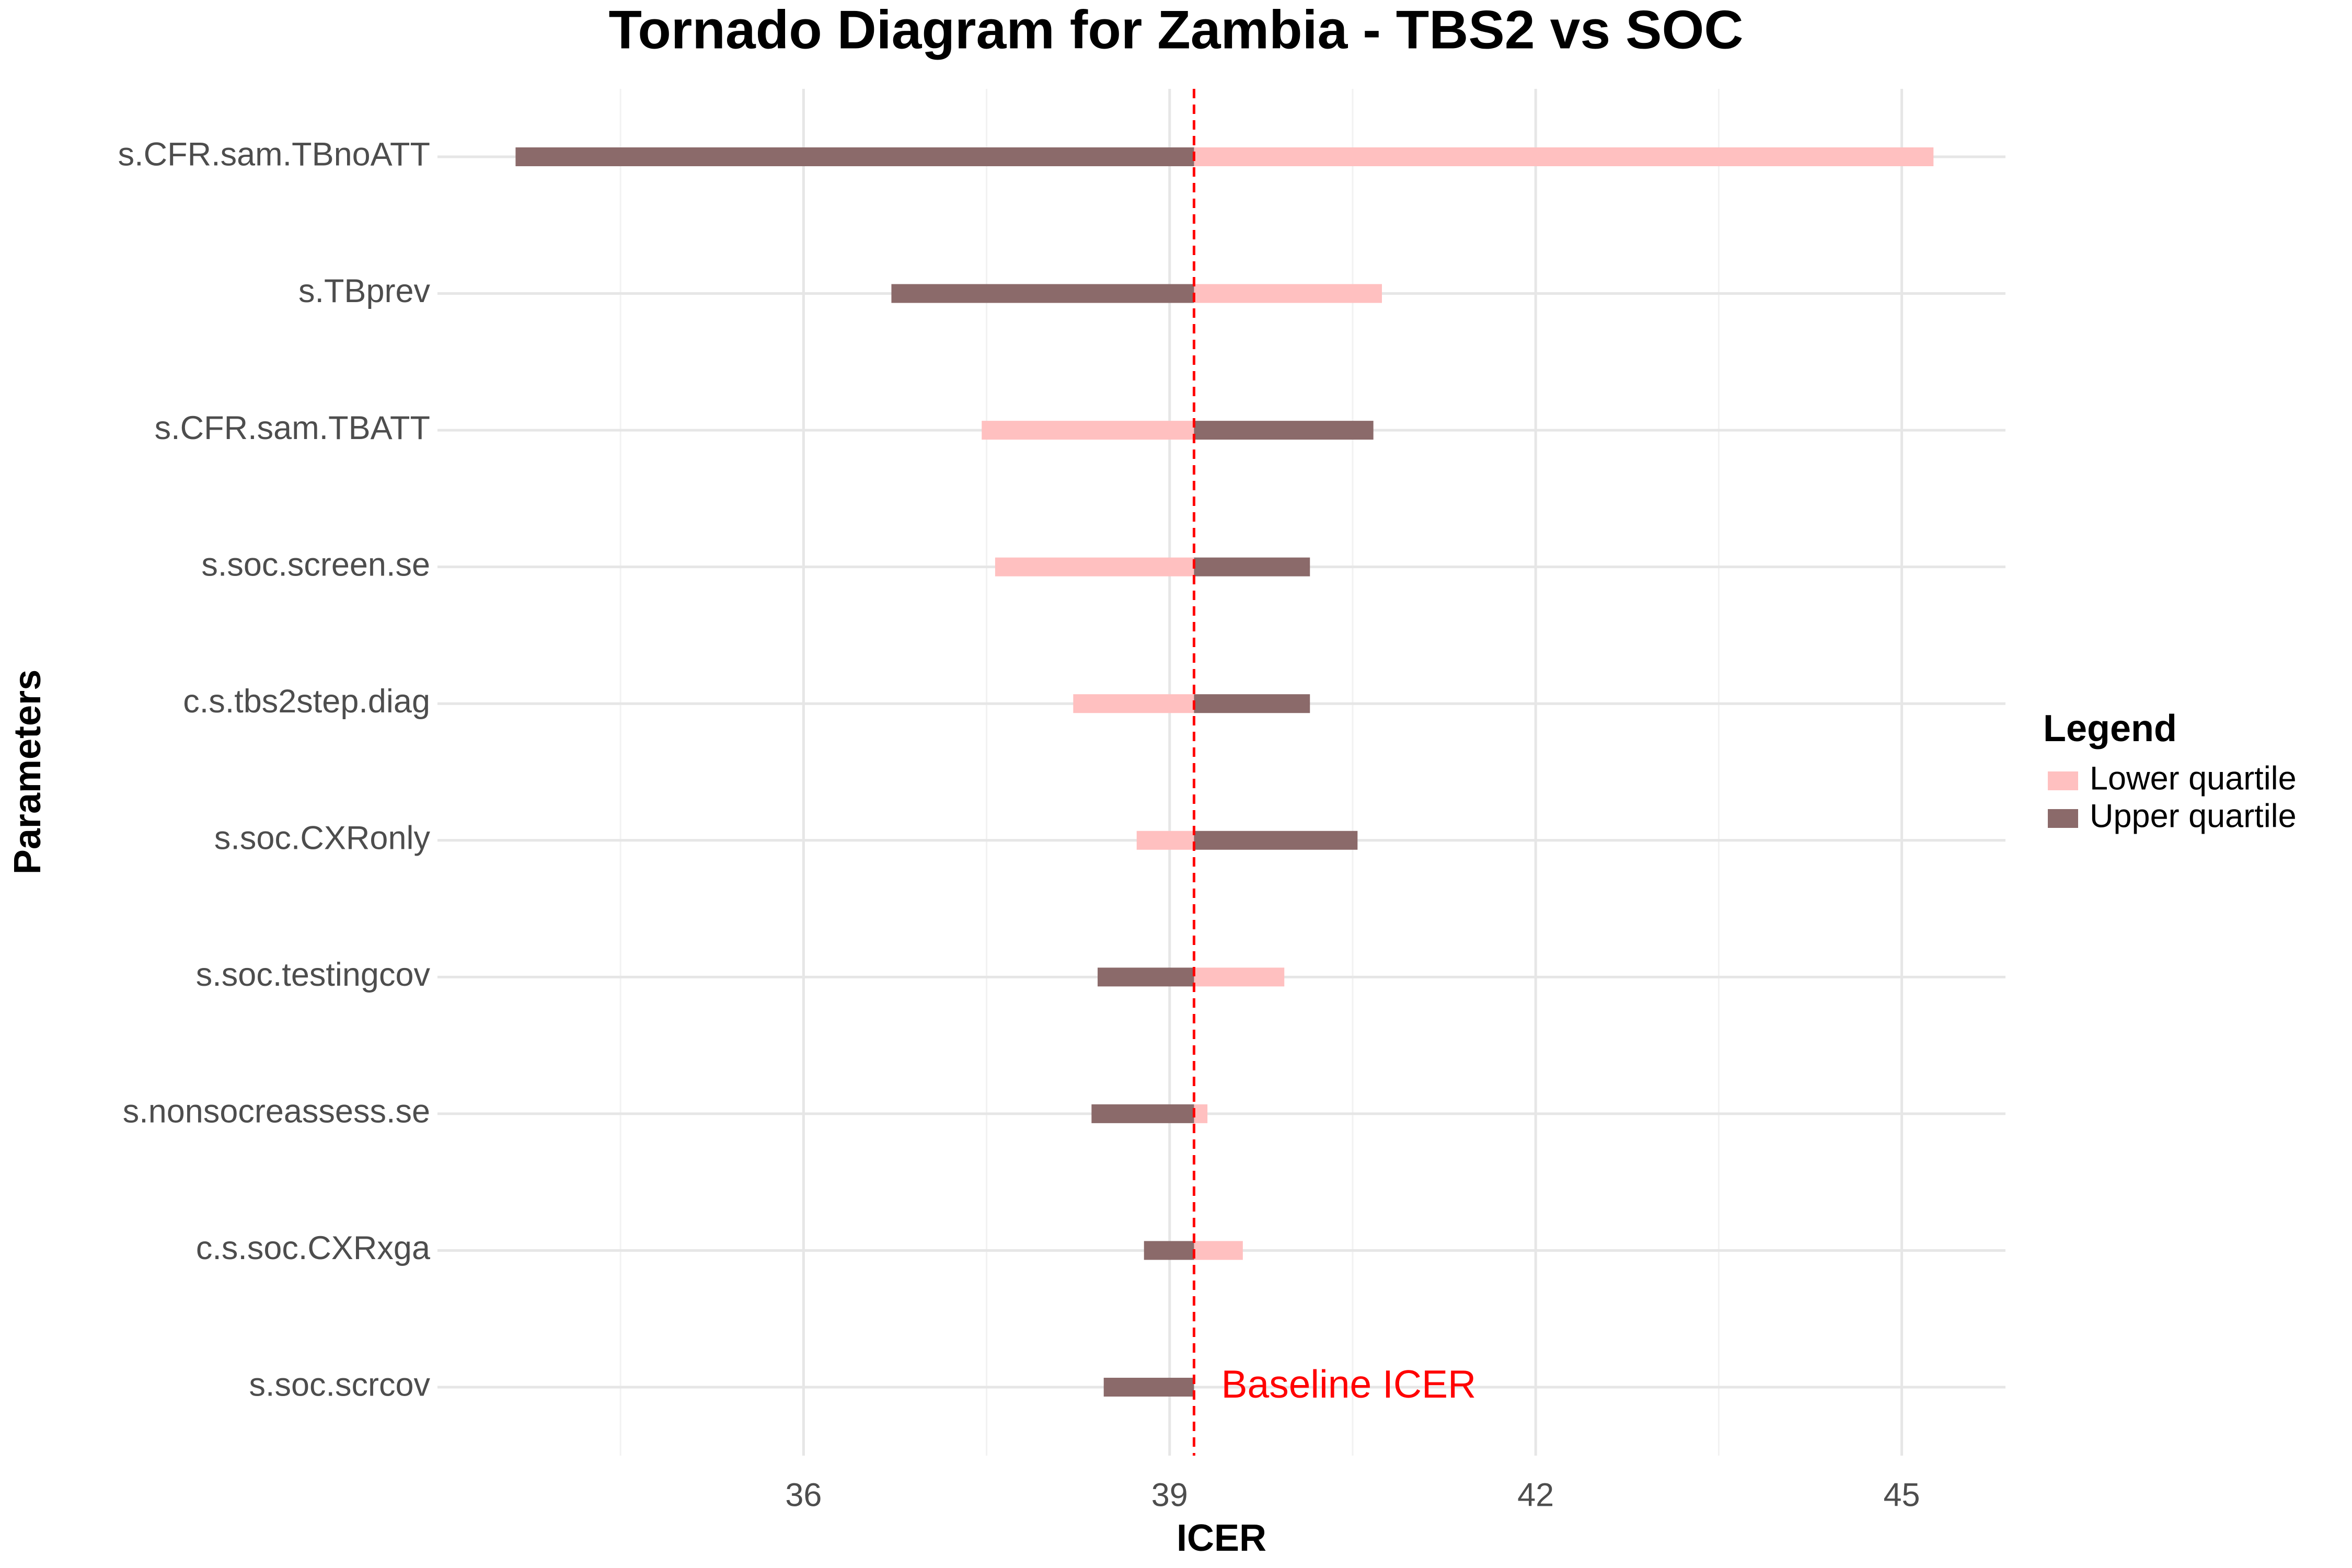  Describe the element at coordinates (274, 154) in the screenshot. I see `y-tick-label: s.CFR.sam.TBnoATT` at that location.